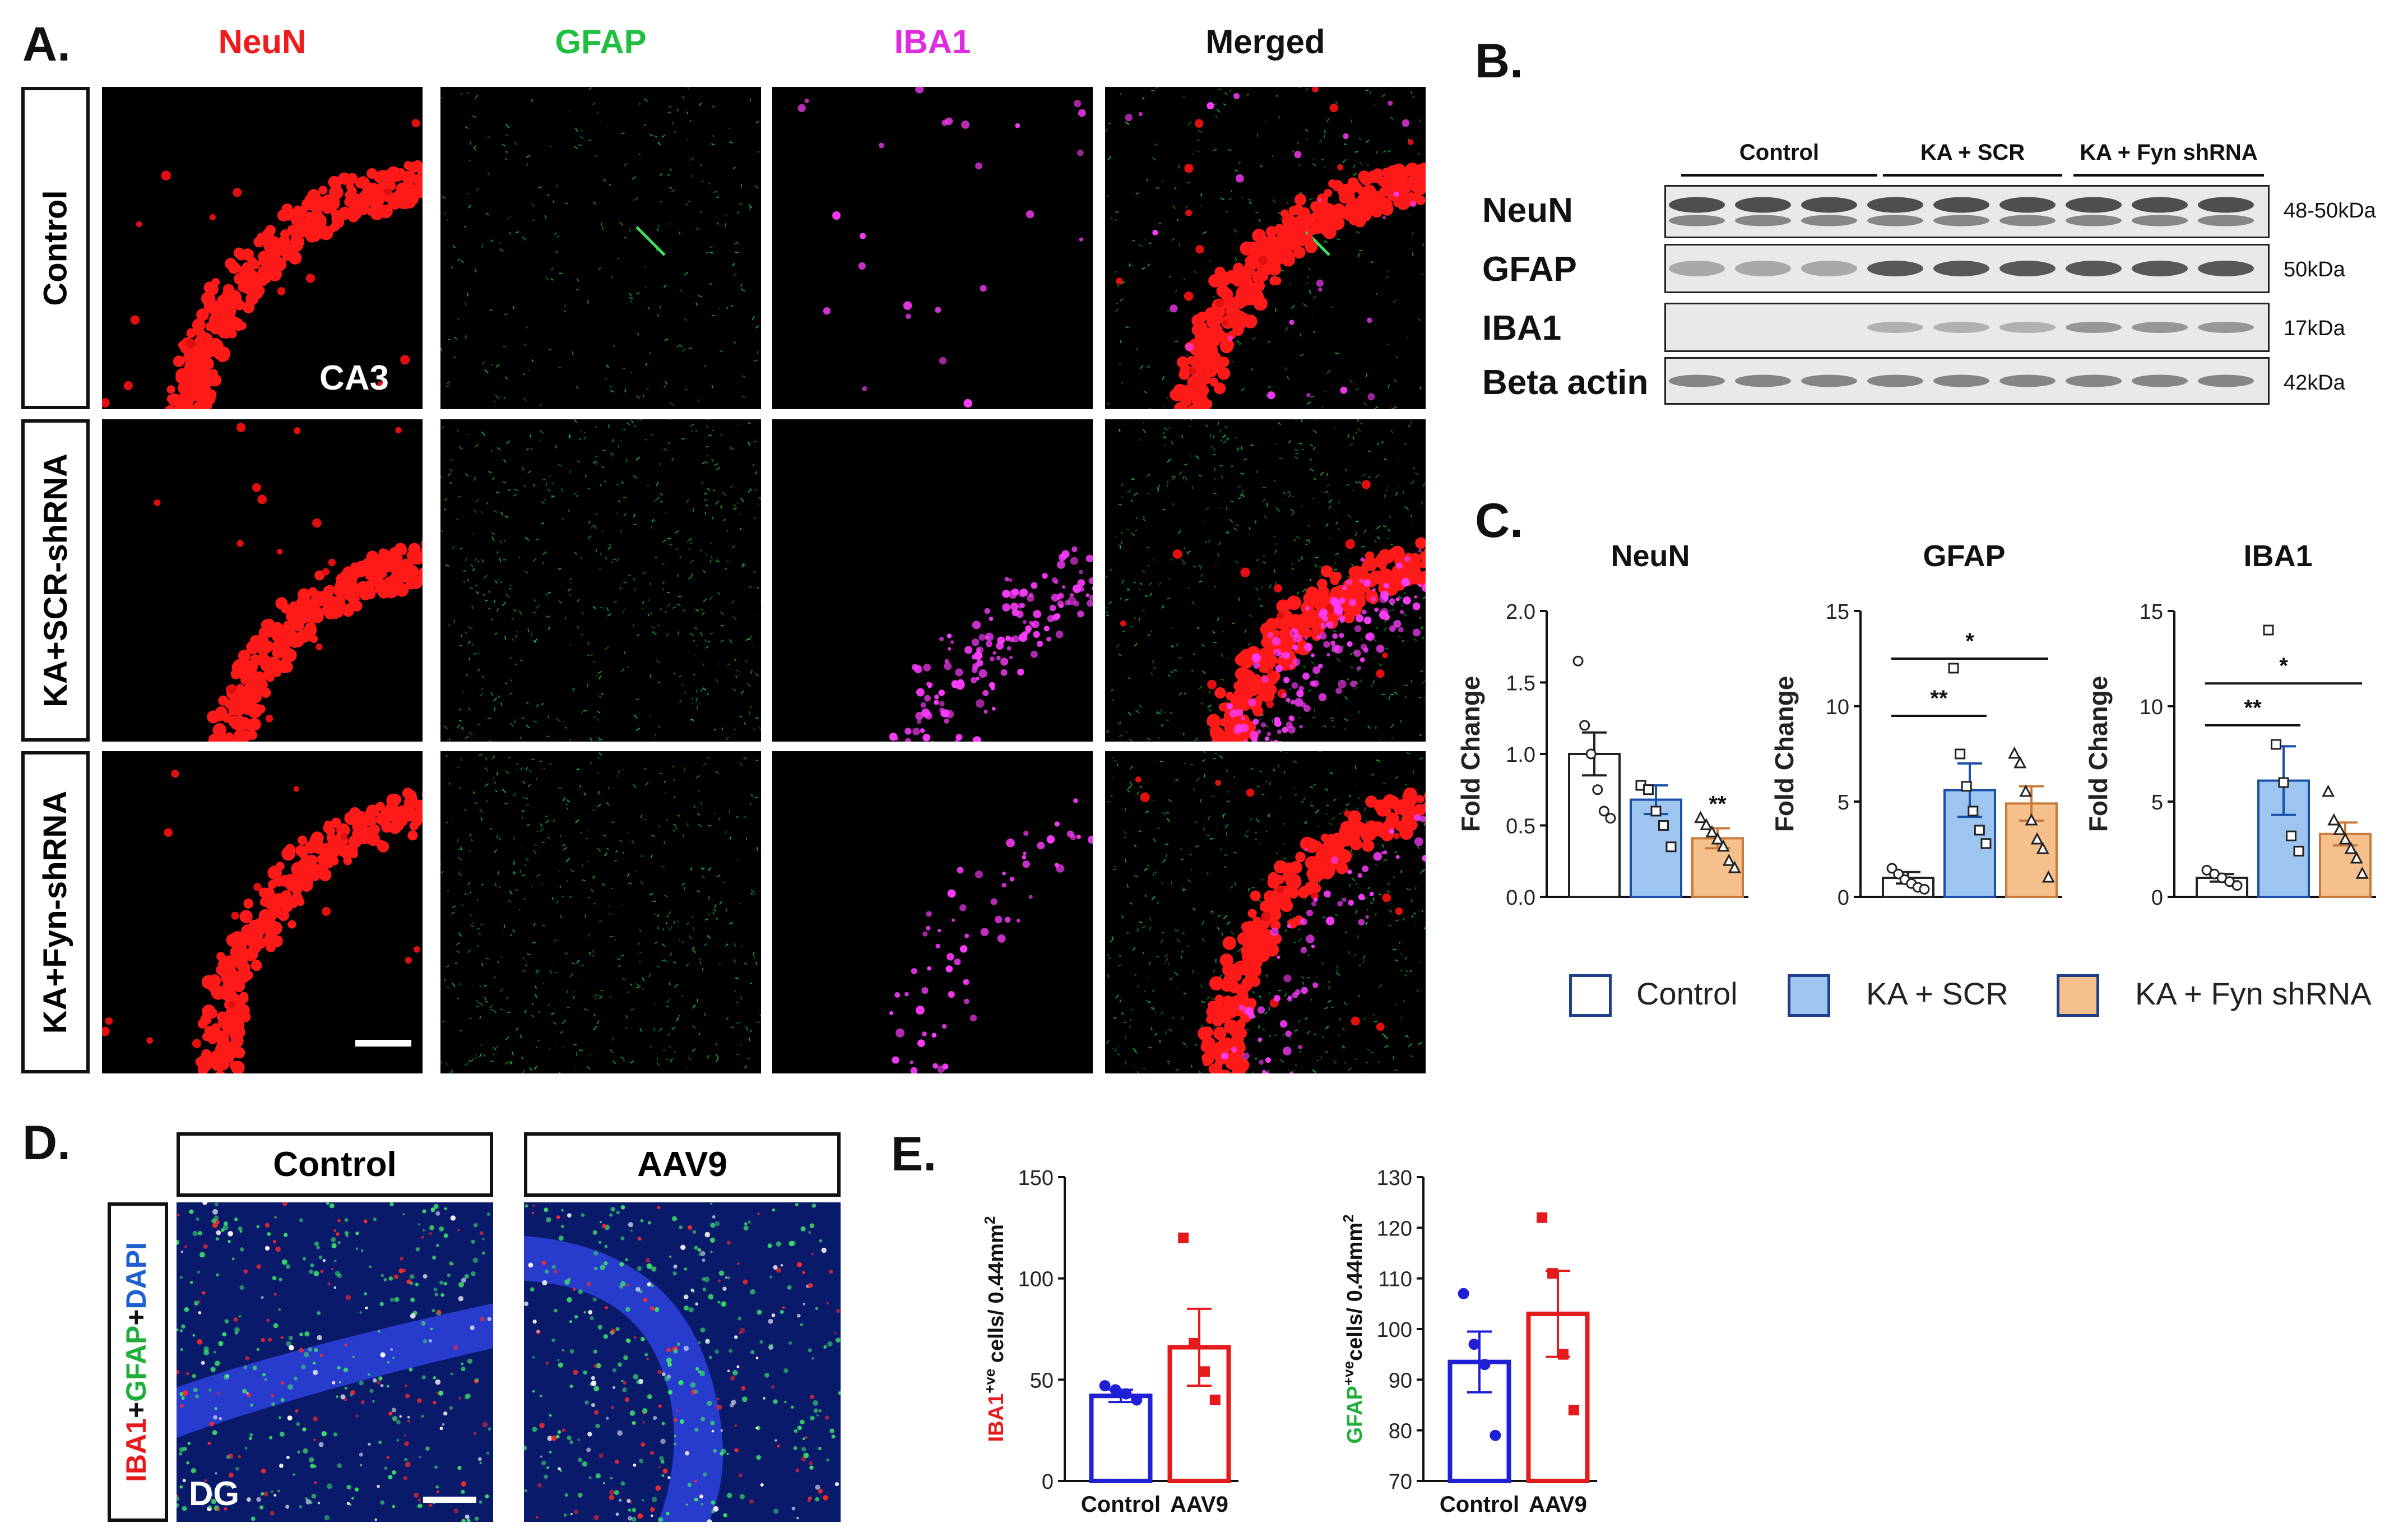  I want to click on micrograph-image, so click(1265, 580).